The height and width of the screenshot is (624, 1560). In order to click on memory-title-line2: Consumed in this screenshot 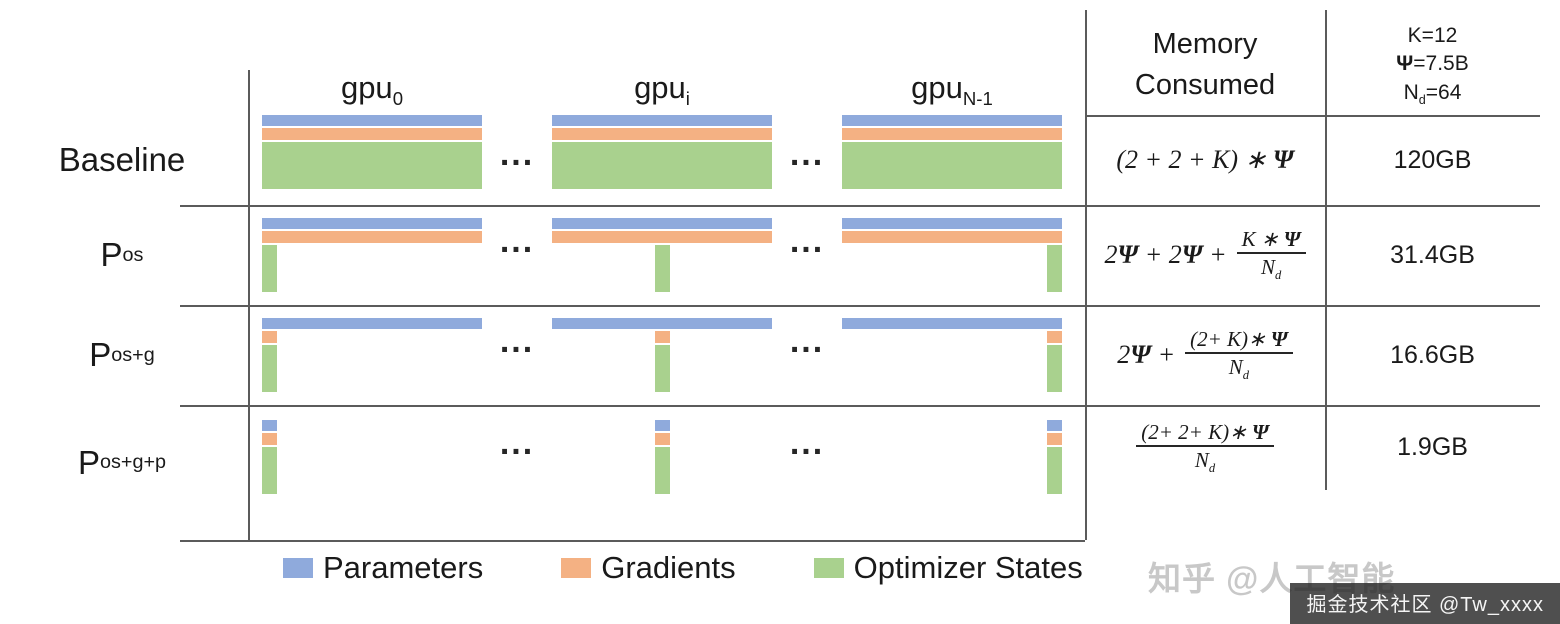, I will do `click(1205, 84)`.